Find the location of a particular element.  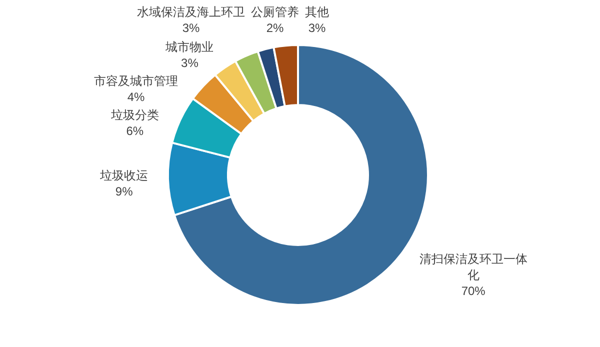

slice-label: 市容及城市管理 is located at coordinates (136, 81).